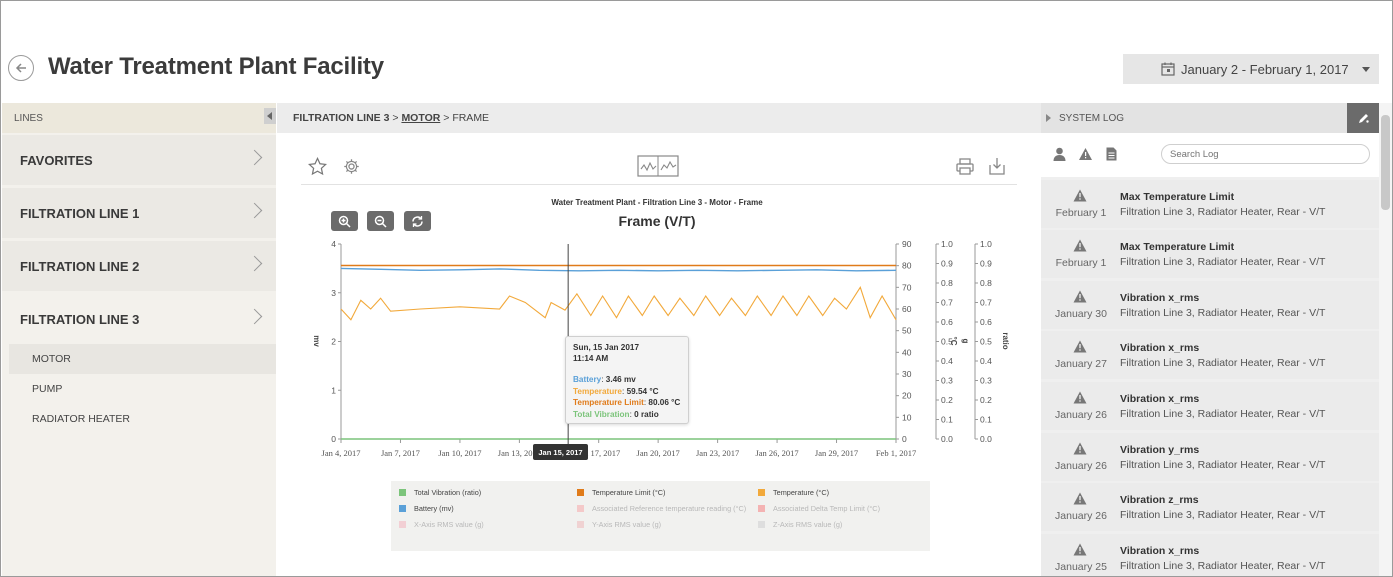 This screenshot has width=1393, height=577. I want to click on log-entry-title: Max Temperature Limit, so click(1177, 196).